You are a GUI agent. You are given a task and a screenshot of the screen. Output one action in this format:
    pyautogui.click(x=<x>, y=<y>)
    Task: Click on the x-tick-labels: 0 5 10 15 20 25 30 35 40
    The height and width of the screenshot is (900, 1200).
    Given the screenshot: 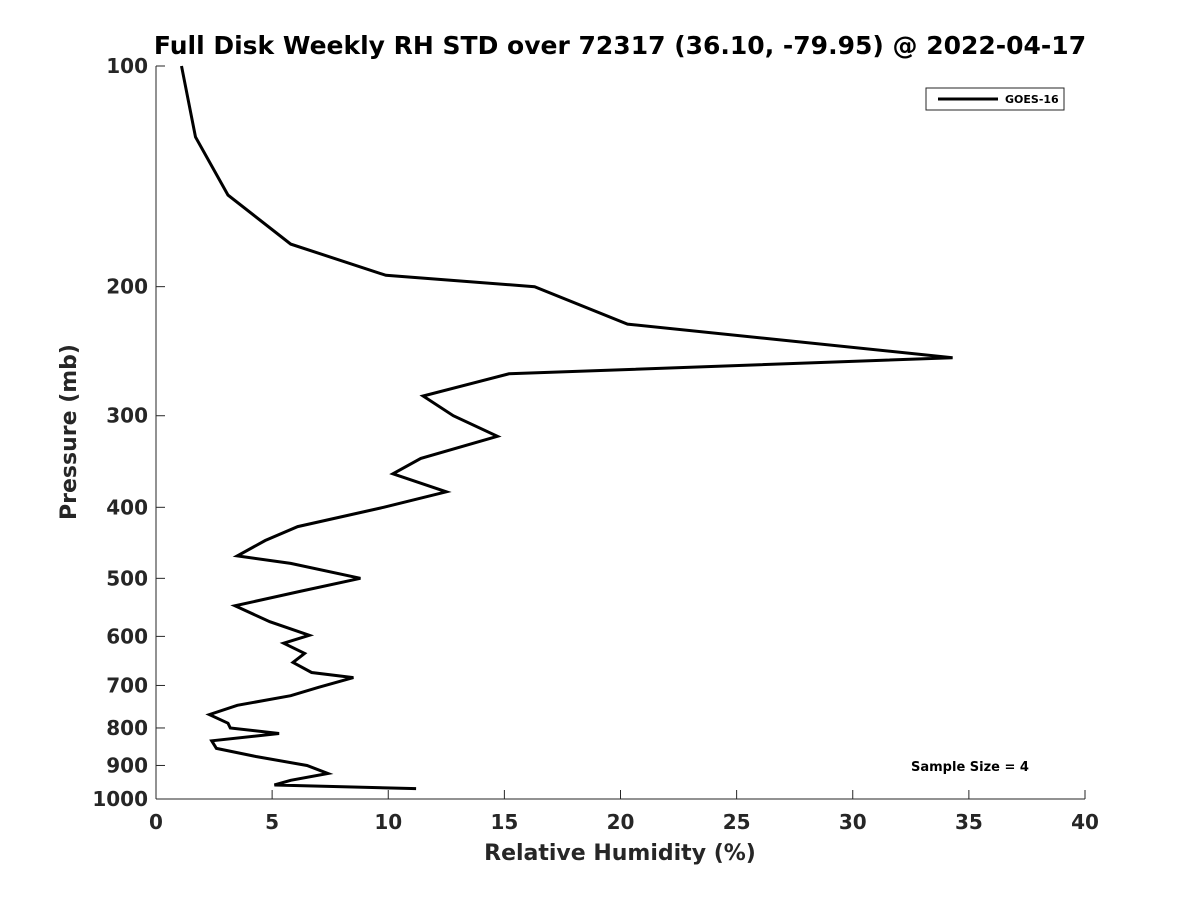 What is the action you would take?
    pyautogui.click(x=624, y=822)
    